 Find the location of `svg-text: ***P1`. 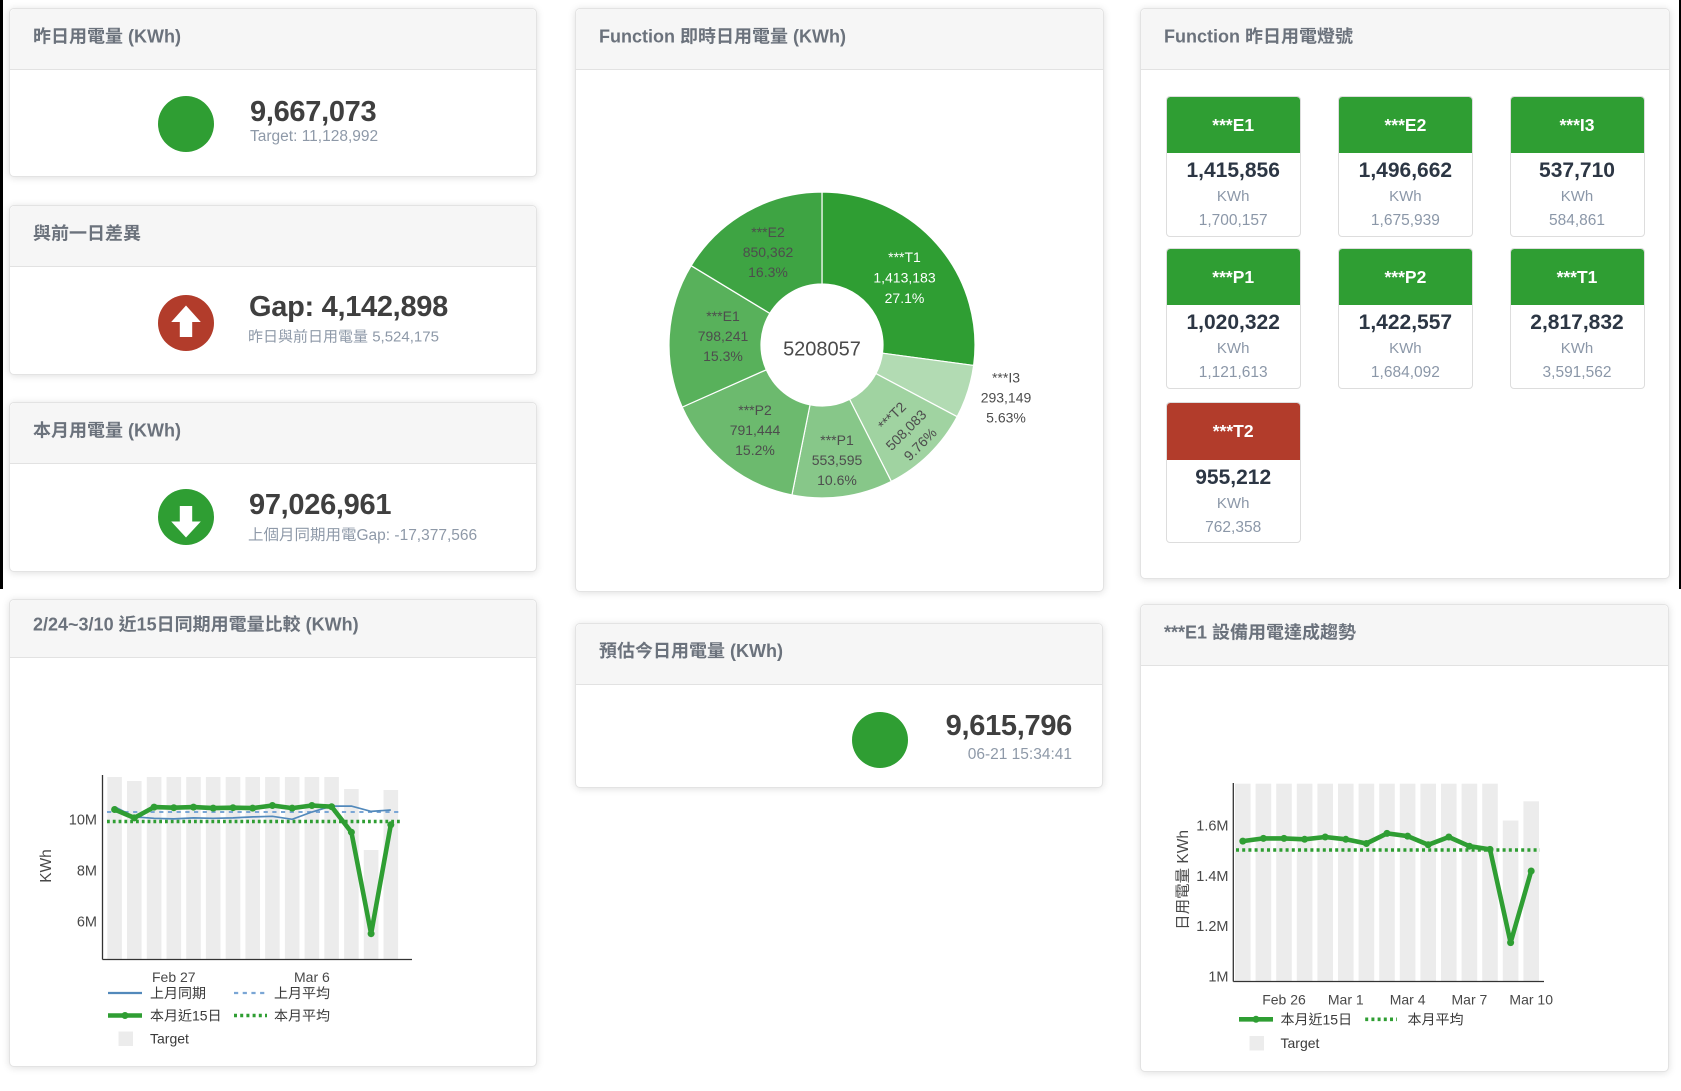

svg-text: ***P1 is located at coordinates (837, 440).